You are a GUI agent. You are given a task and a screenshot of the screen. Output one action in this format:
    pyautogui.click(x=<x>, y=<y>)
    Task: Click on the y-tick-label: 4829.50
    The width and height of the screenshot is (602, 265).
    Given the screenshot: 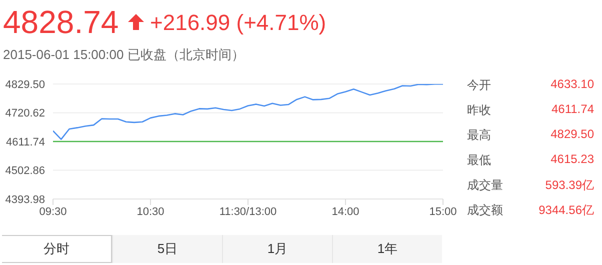 What is the action you would take?
    pyautogui.click(x=25, y=84)
    